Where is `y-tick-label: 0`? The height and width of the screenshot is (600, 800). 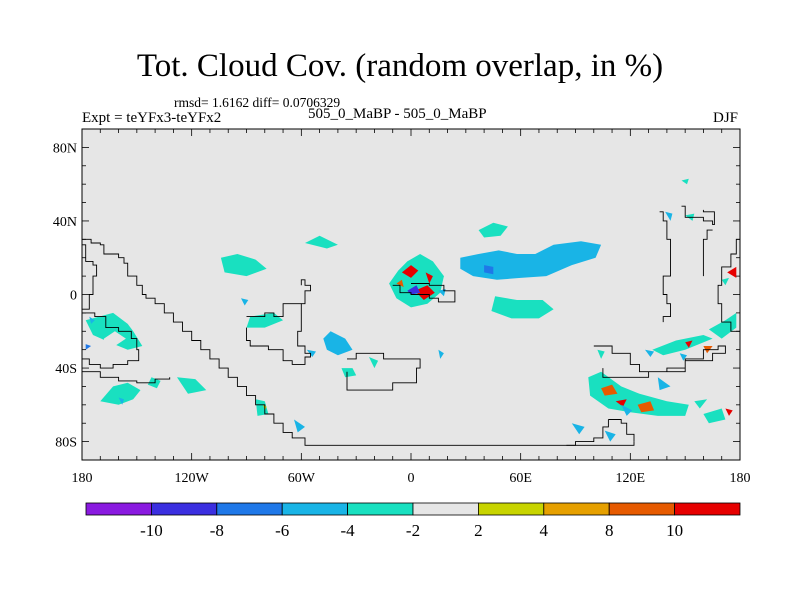
y-tick-label: 0 is located at coordinates (73, 296).